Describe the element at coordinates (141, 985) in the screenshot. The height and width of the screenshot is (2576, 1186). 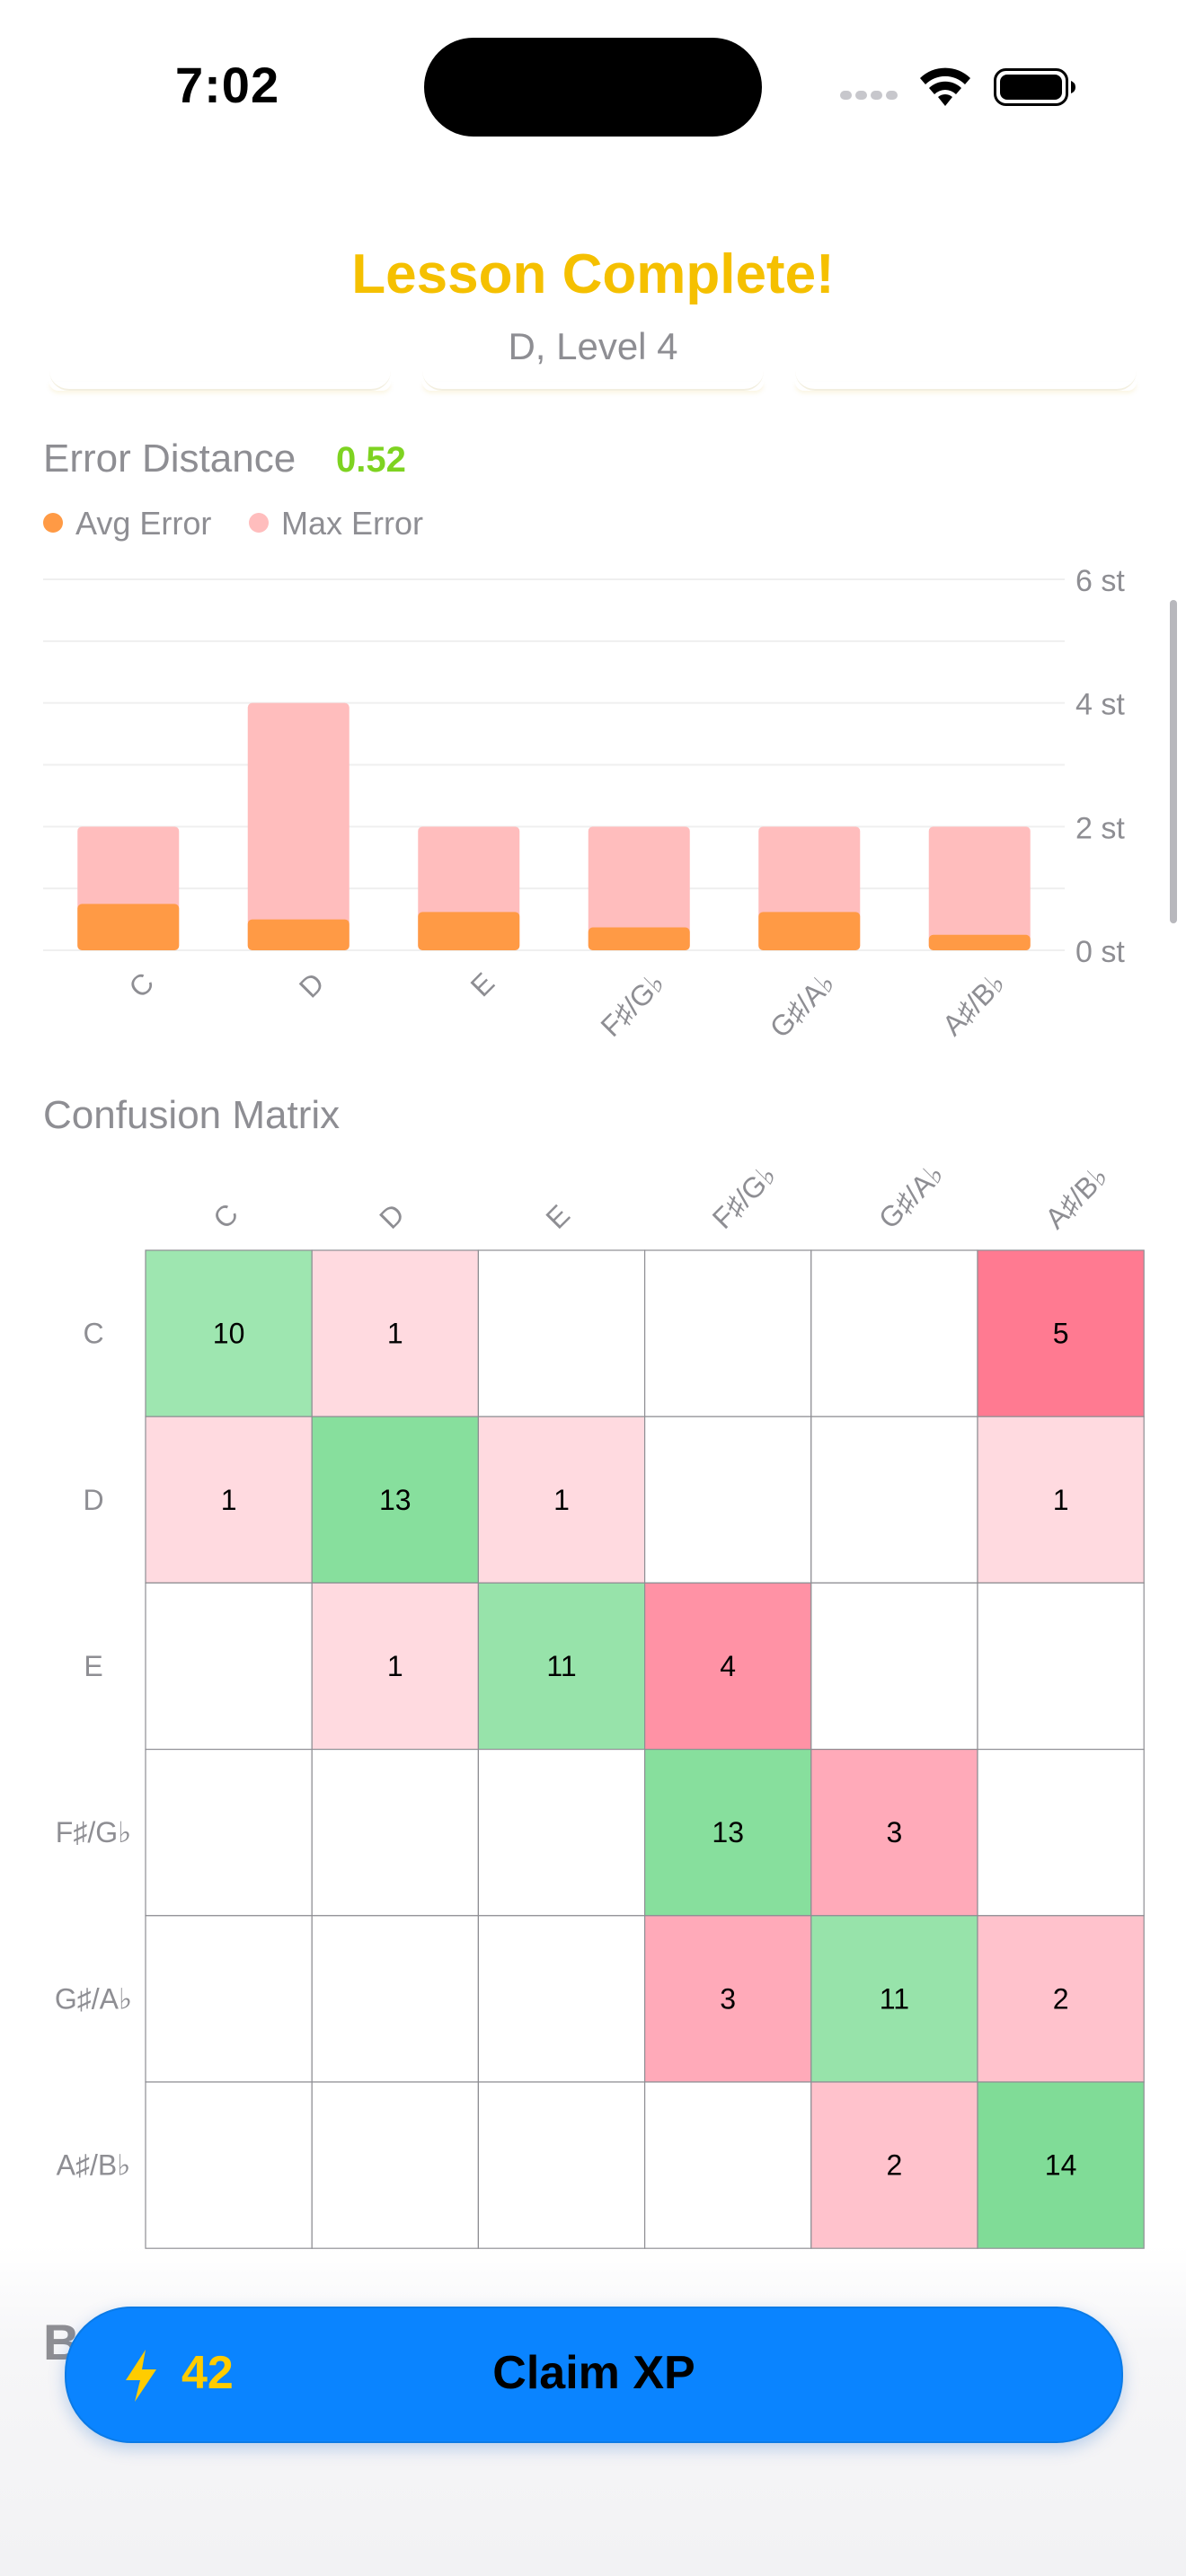
I see `x-tick-label: C` at that location.